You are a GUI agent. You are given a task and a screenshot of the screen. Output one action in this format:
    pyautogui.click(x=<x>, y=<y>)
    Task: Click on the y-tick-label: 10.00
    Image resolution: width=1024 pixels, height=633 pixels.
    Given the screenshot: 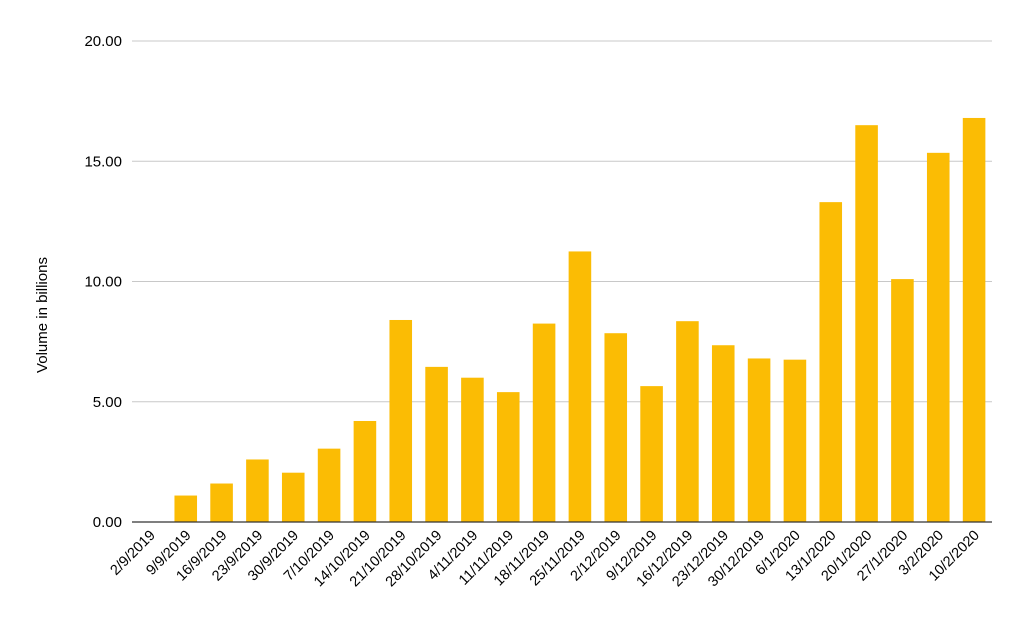 What is the action you would take?
    pyautogui.click(x=103, y=282)
    